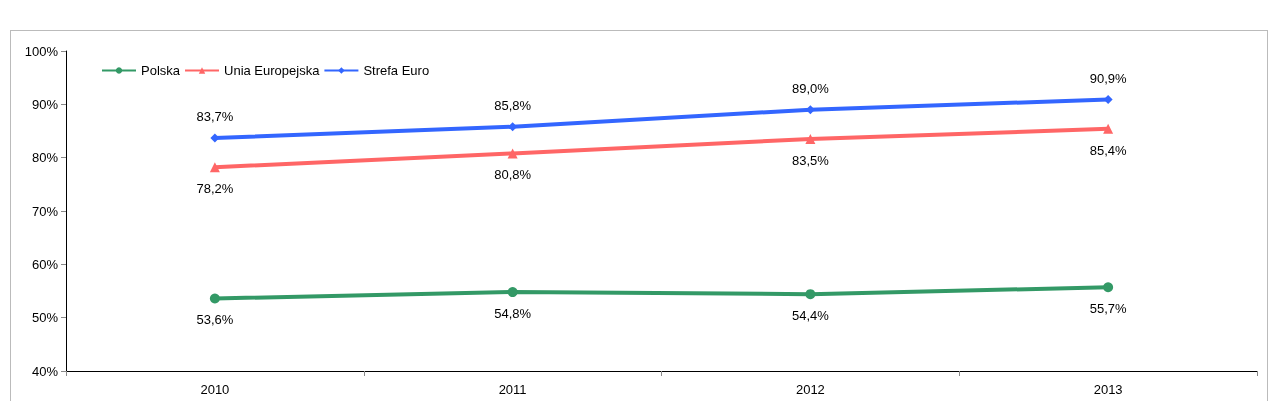 This screenshot has width=1280, height=401. What do you see at coordinates (1108, 309) in the screenshot?
I see `data-label: 55,7%` at bounding box center [1108, 309].